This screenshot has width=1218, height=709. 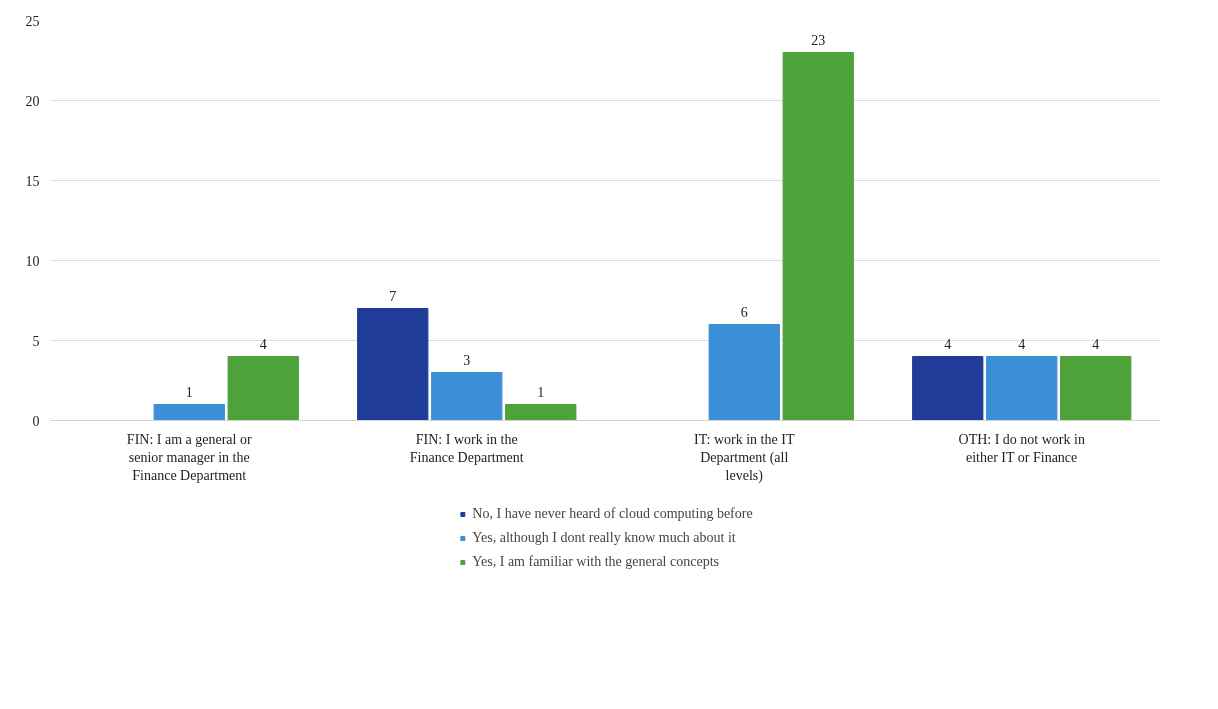 What do you see at coordinates (32, 101) in the screenshot?
I see `y-tick-label: 20` at bounding box center [32, 101].